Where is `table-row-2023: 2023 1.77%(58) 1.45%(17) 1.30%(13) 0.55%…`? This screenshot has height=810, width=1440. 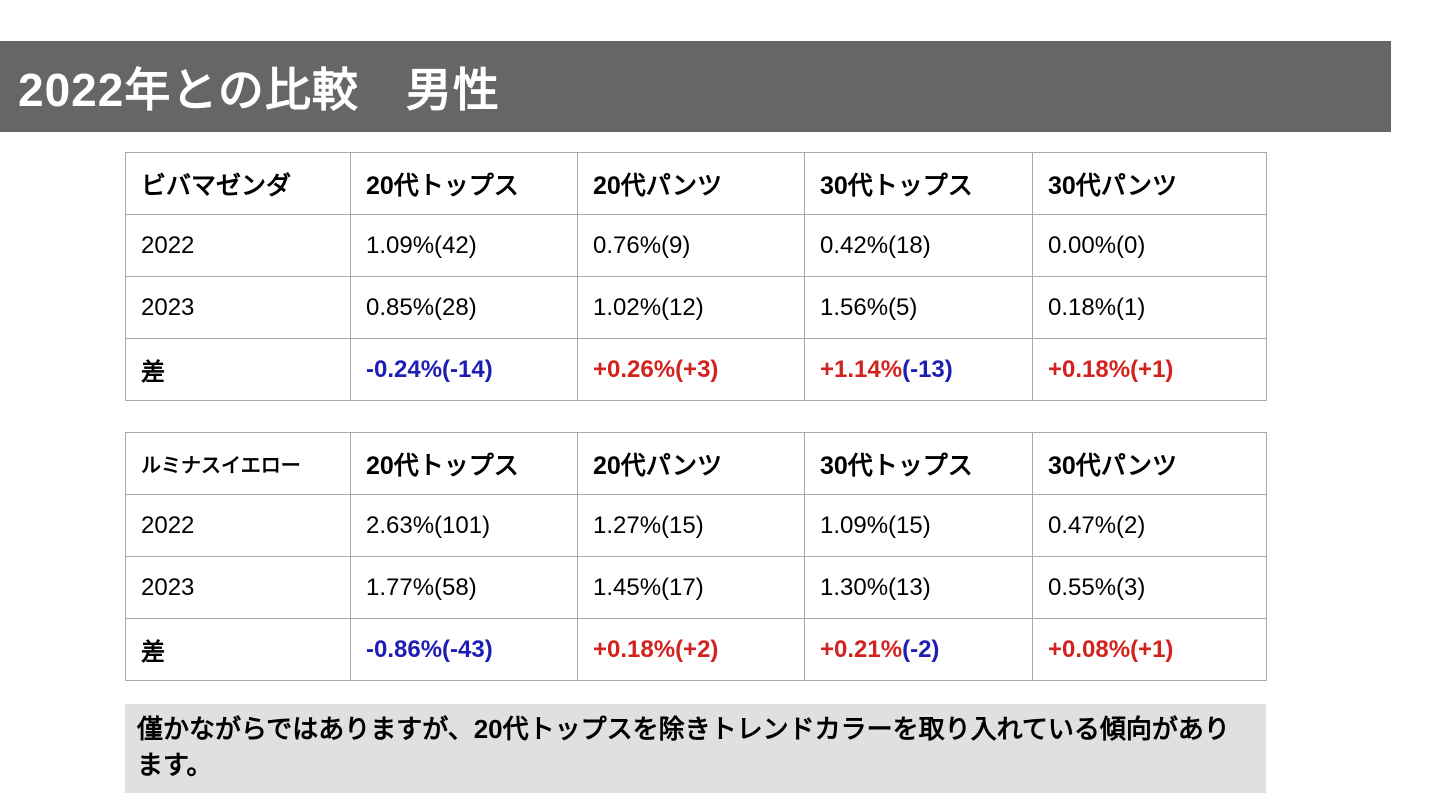
table-row-2023: 2023 1.77%(58) 1.45%(17) 1.30%(13) 0.55%… is located at coordinates (696, 587).